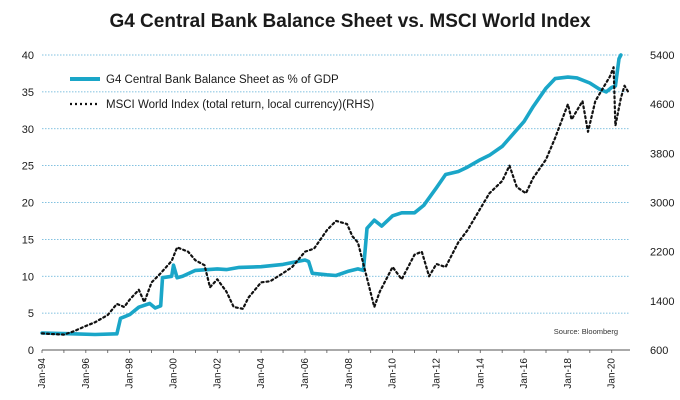  I want to click on y-right-tick-label: 2200, so click(662, 253).